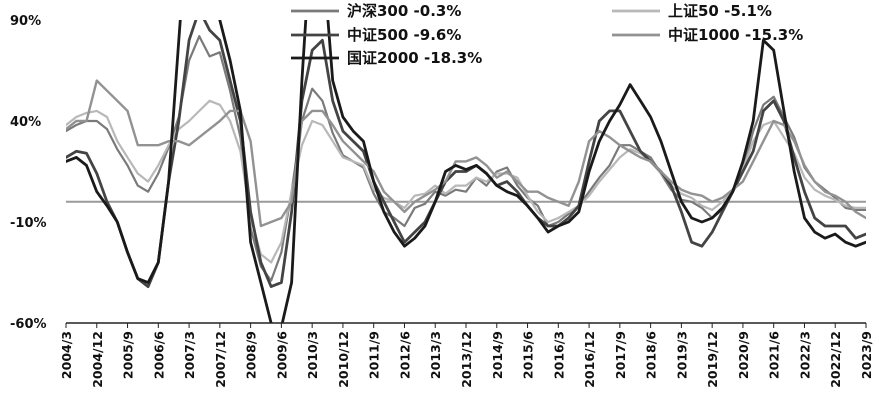  Describe the element at coordinates (343, 359) in the screenshot. I see `x-tick-label: 2010/12` at that location.